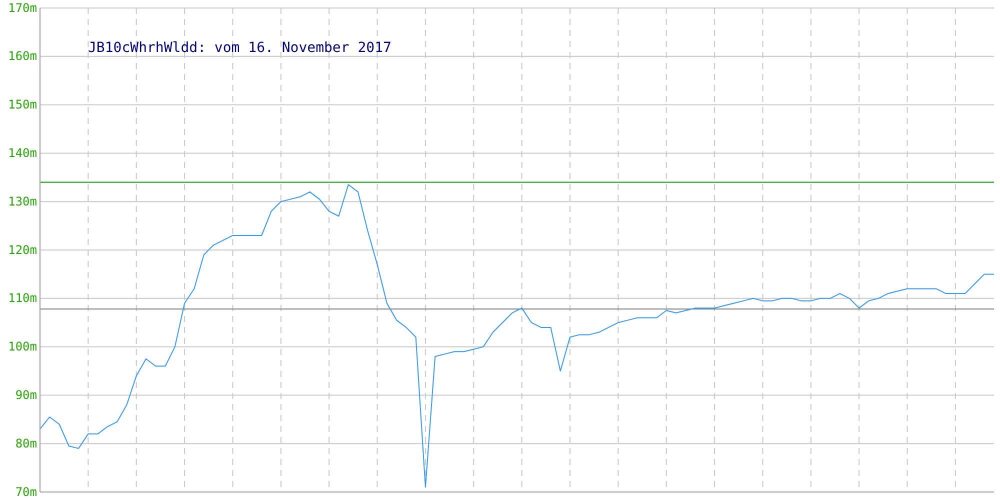  What do you see at coordinates (22, 298) in the screenshot?
I see `y-tick-label: 110m` at bounding box center [22, 298].